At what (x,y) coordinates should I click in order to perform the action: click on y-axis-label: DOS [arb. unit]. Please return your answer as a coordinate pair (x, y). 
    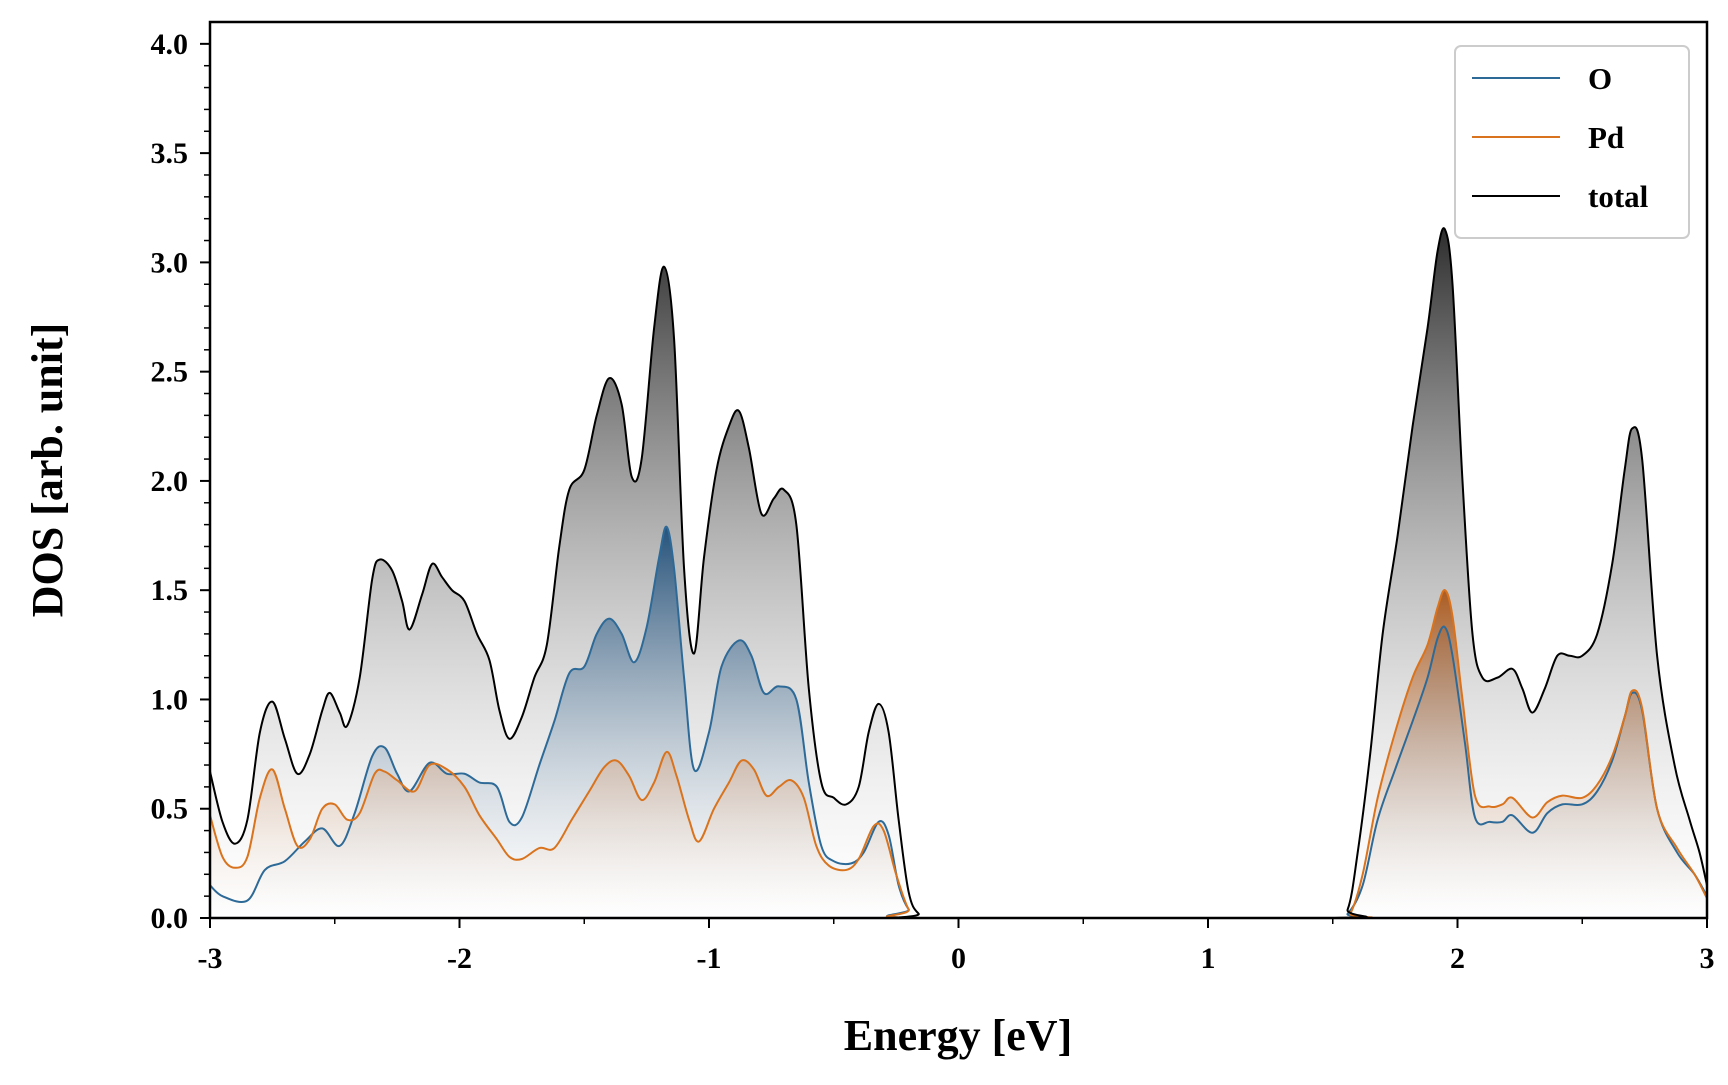
    Looking at the image, I should click on (47, 470).